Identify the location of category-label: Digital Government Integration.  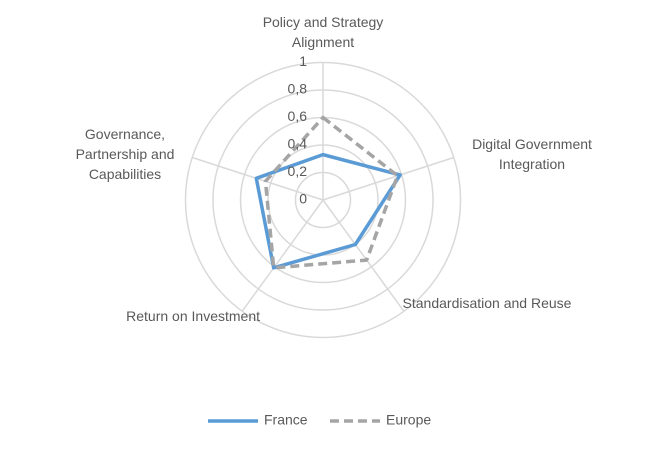
(532, 154).